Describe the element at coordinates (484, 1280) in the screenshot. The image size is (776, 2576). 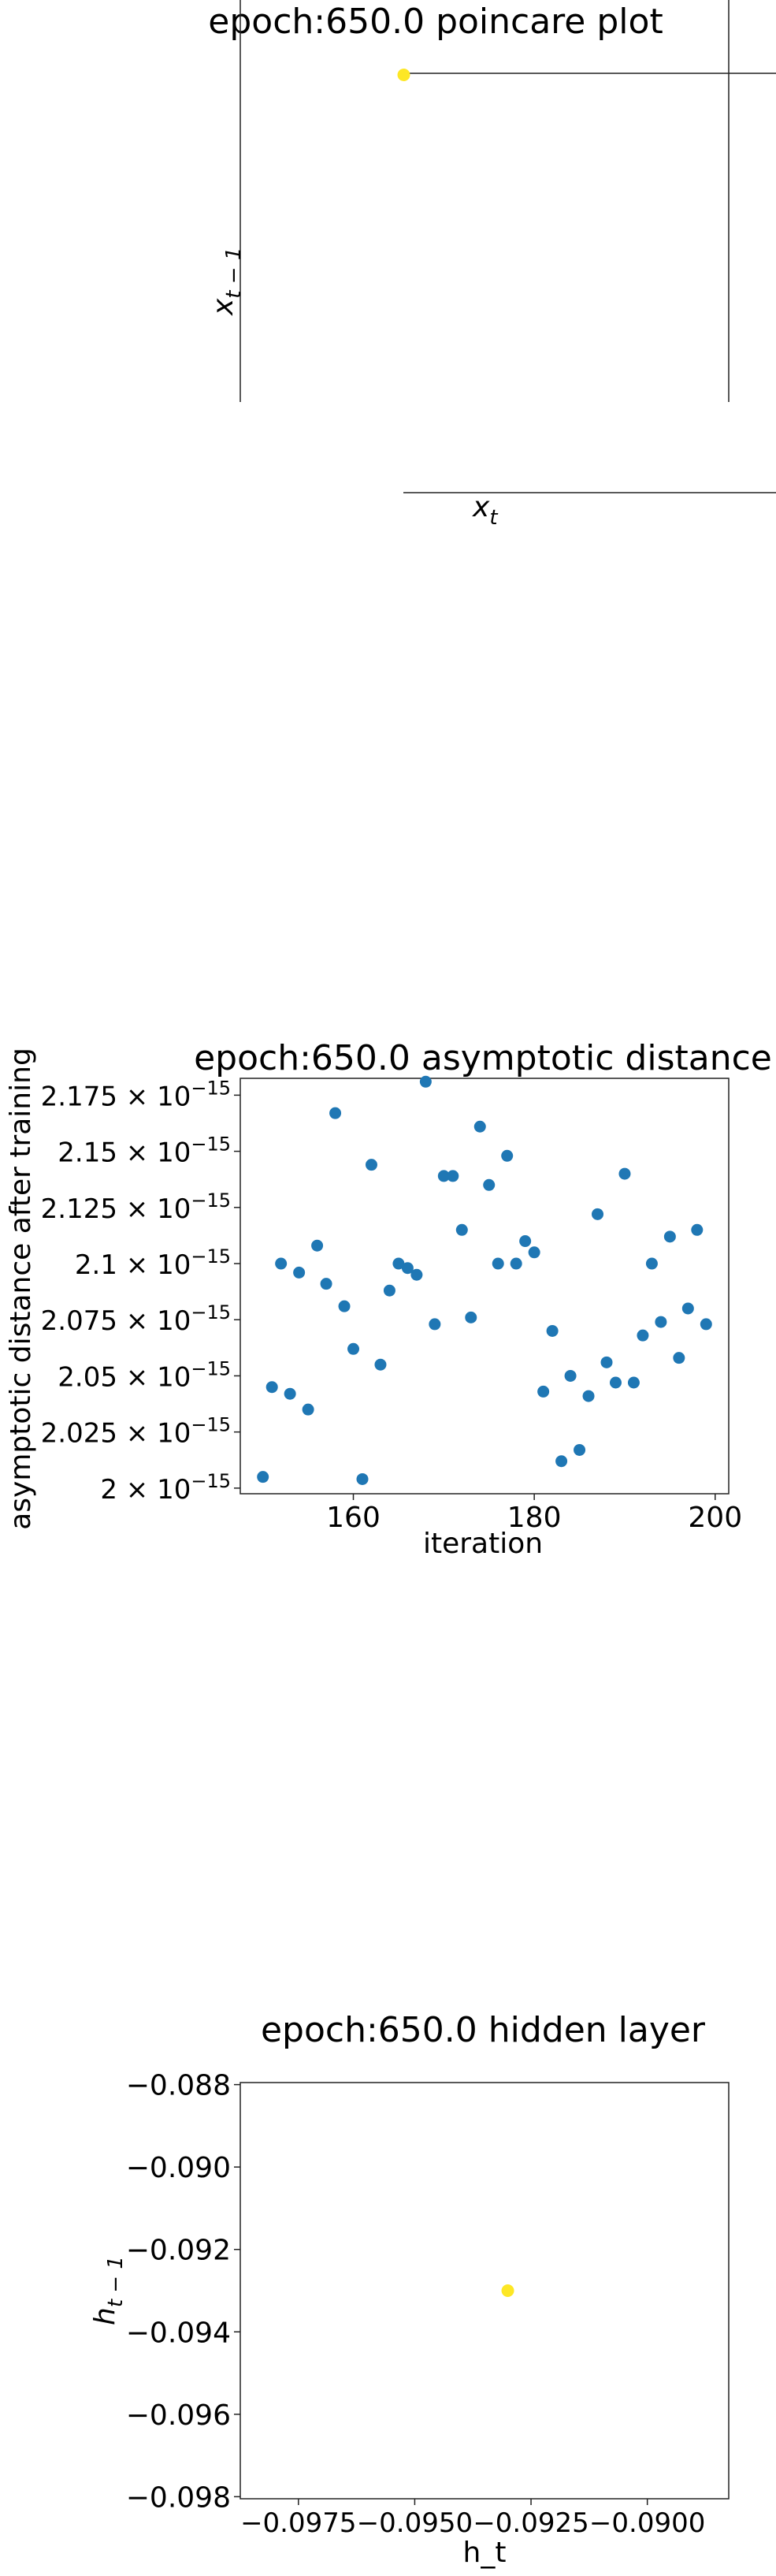
I see `asymptotic-points` at that location.